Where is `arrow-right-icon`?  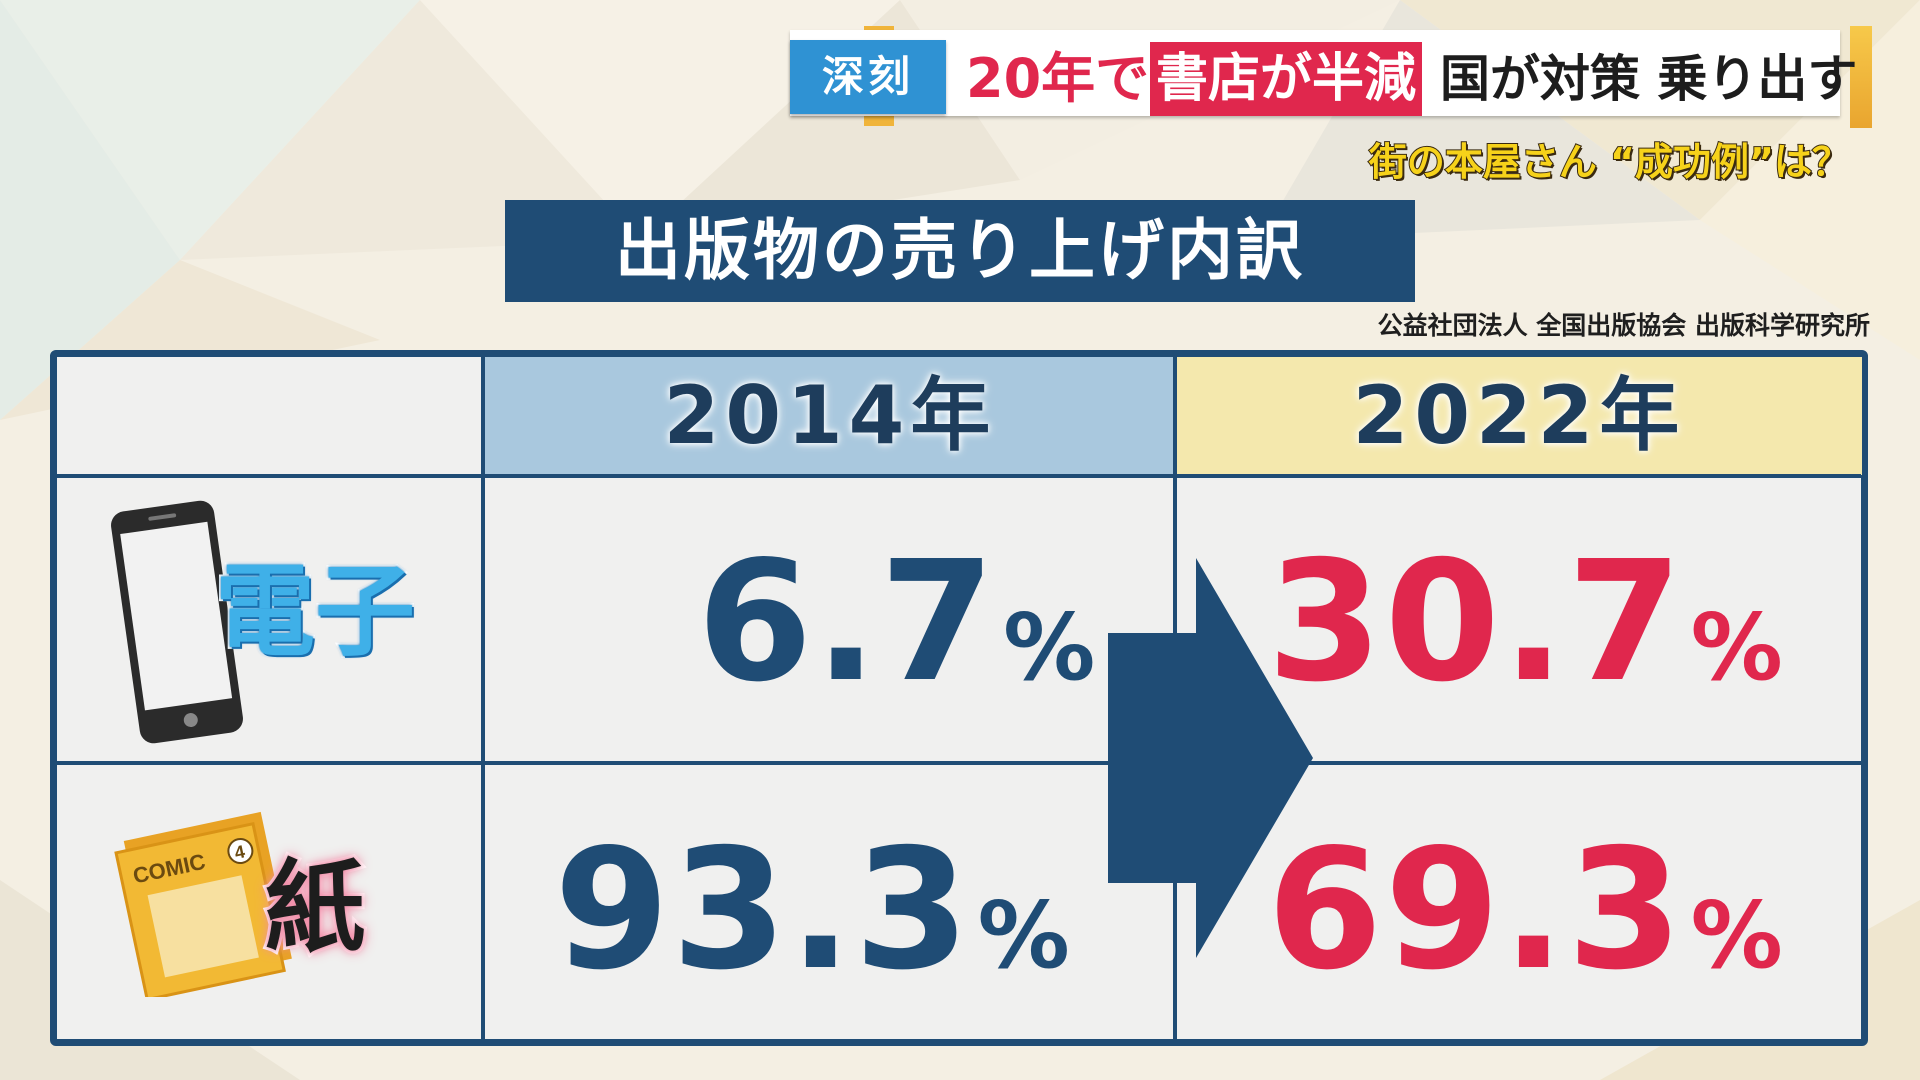 arrow-right-icon is located at coordinates (1210, 758).